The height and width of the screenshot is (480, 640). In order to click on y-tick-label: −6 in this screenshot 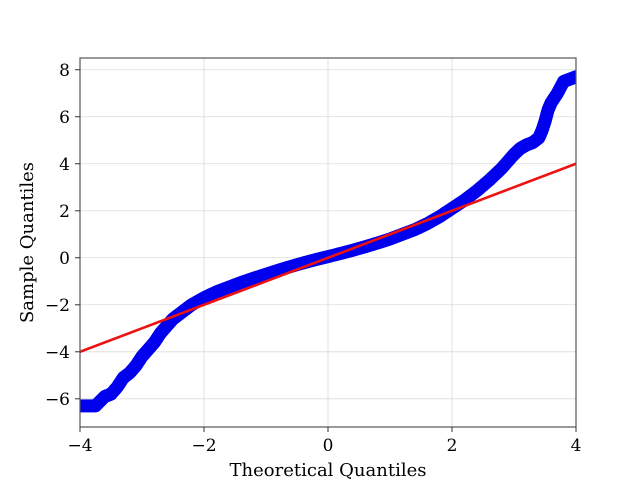, I will do `click(57, 400)`.